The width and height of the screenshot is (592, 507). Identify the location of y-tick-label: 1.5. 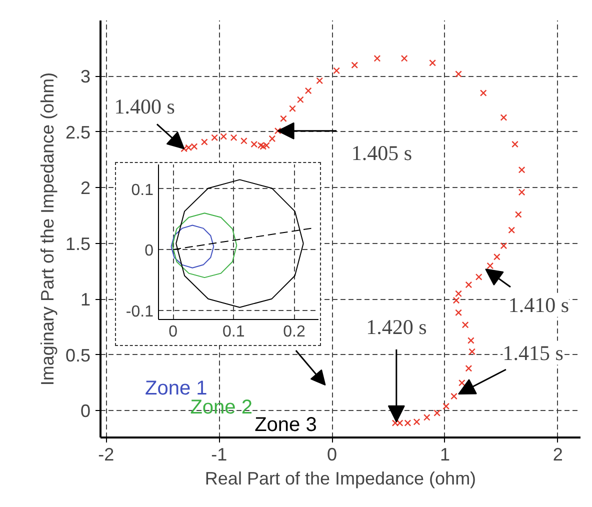
(78, 244).